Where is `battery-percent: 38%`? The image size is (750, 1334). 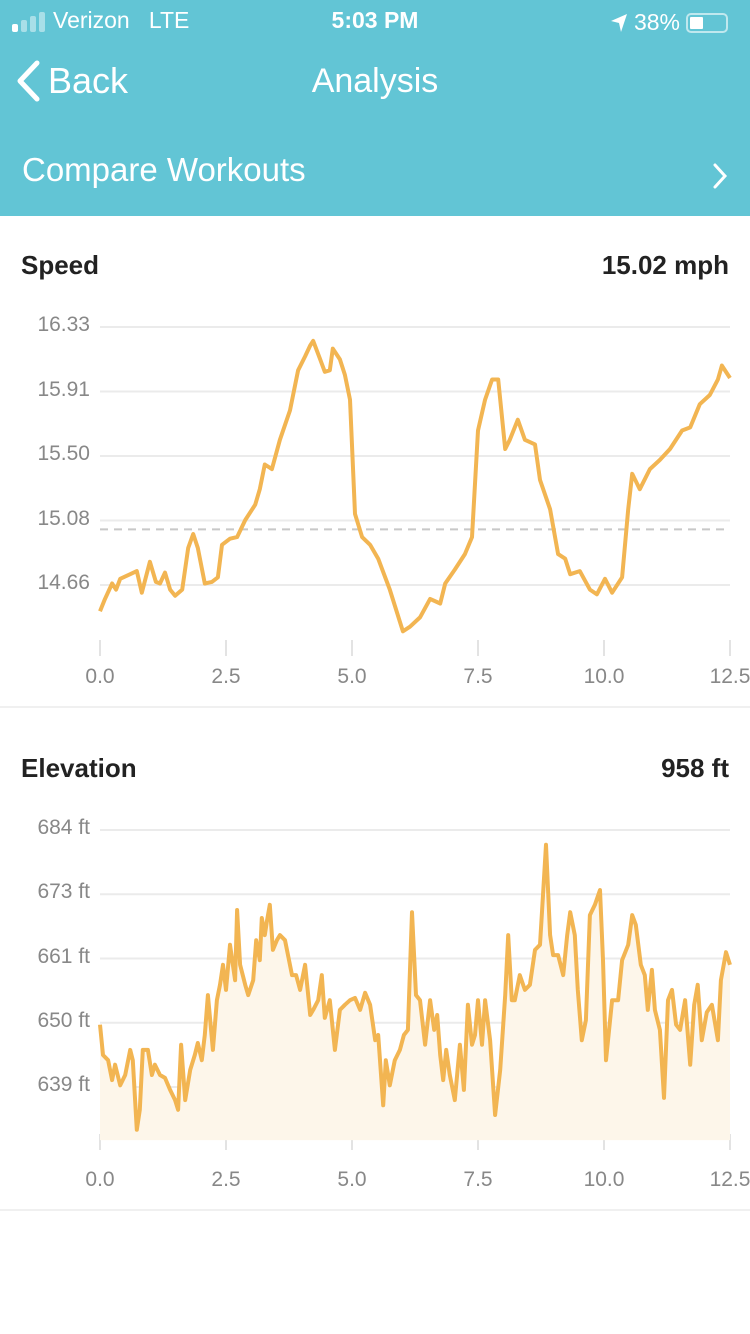
battery-percent: 38% is located at coordinates (656, 22).